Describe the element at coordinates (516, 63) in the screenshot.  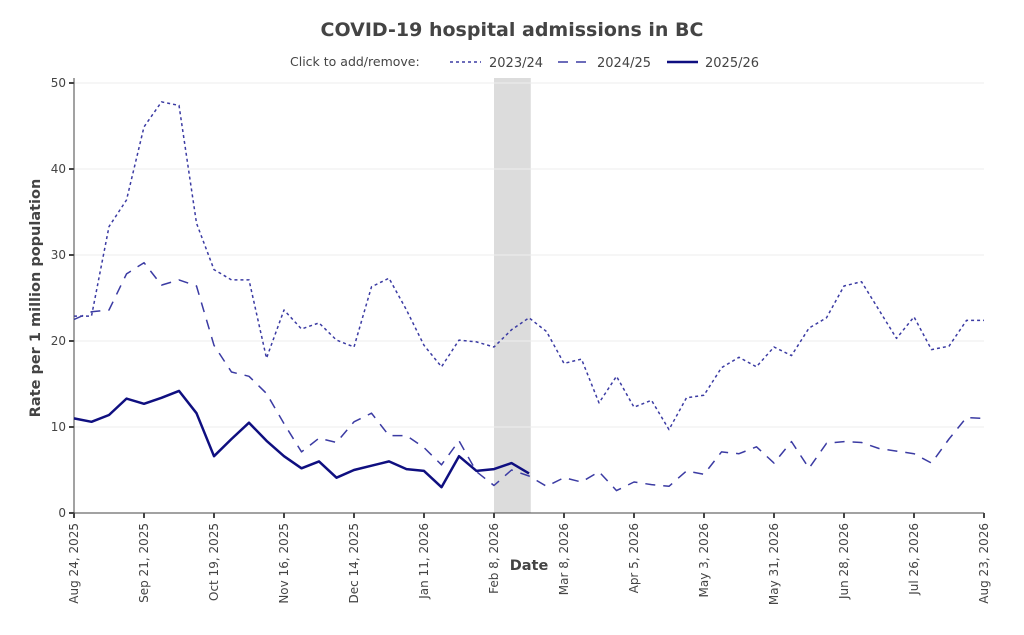
I see `legend-label: 2023/24` at that location.